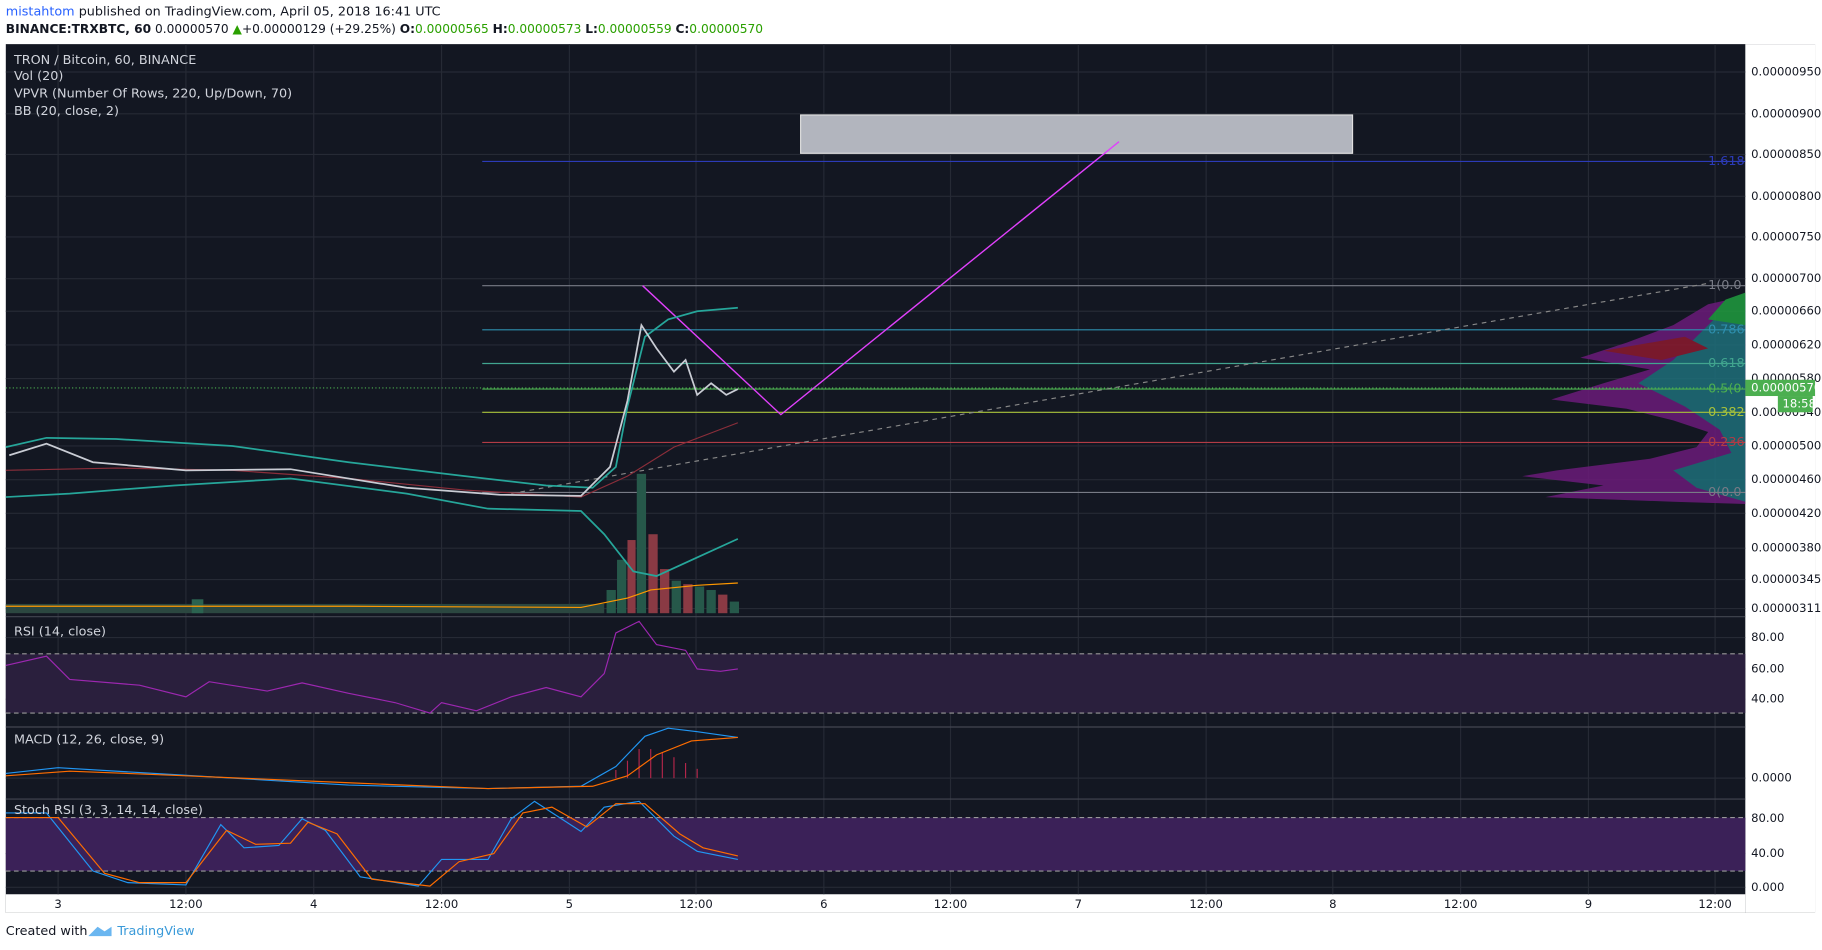  What do you see at coordinates (1771, 778) in the screenshot?
I see `axis-label: 0.0000` at bounding box center [1771, 778].